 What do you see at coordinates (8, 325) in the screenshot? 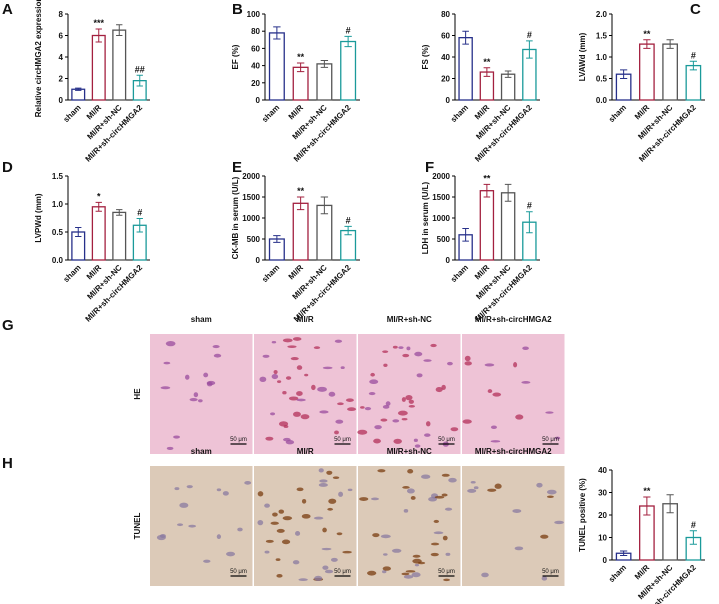
I see `panel-letter: G` at bounding box center [8, 325].